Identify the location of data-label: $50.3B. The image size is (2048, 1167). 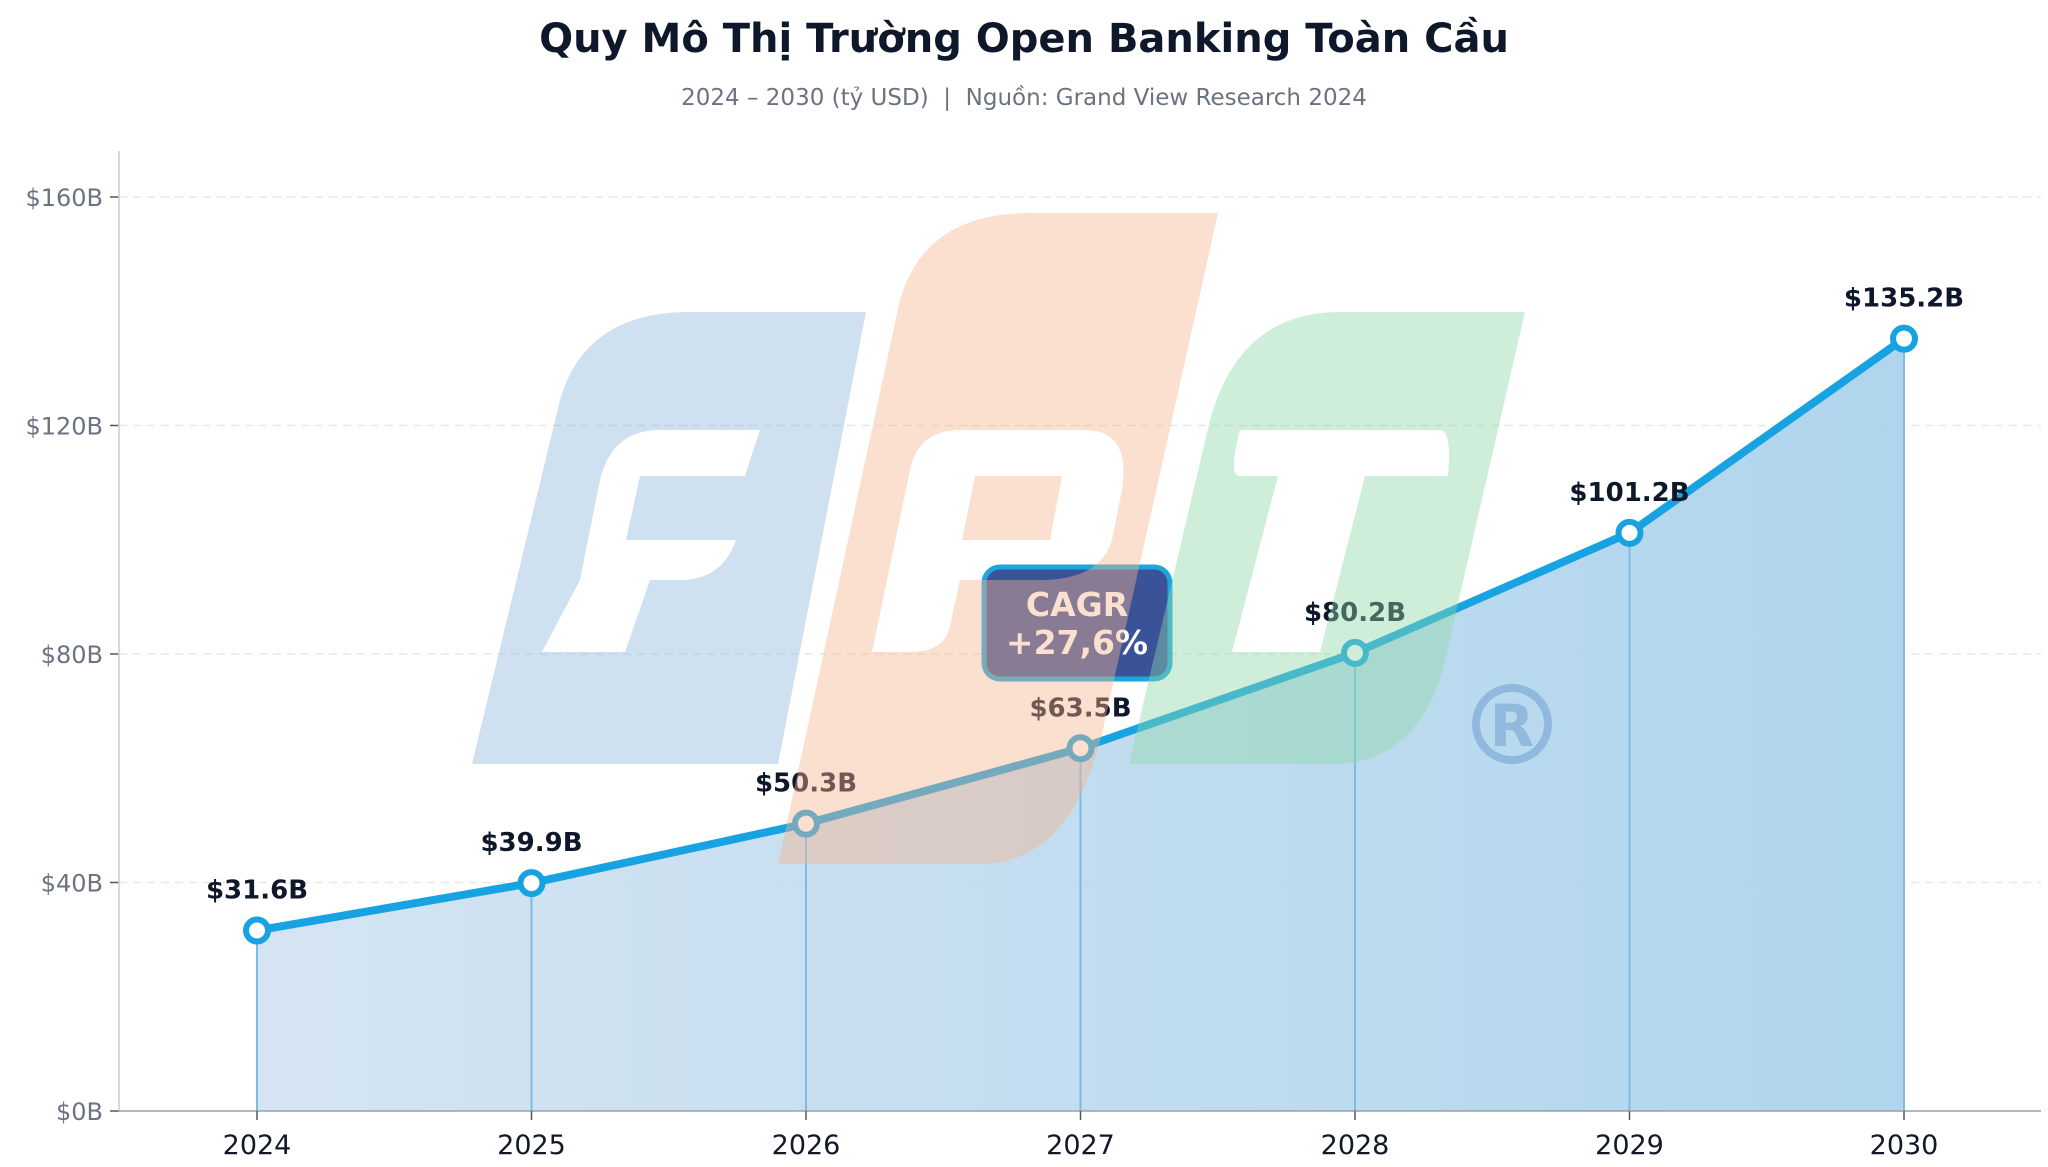
(806, 784).